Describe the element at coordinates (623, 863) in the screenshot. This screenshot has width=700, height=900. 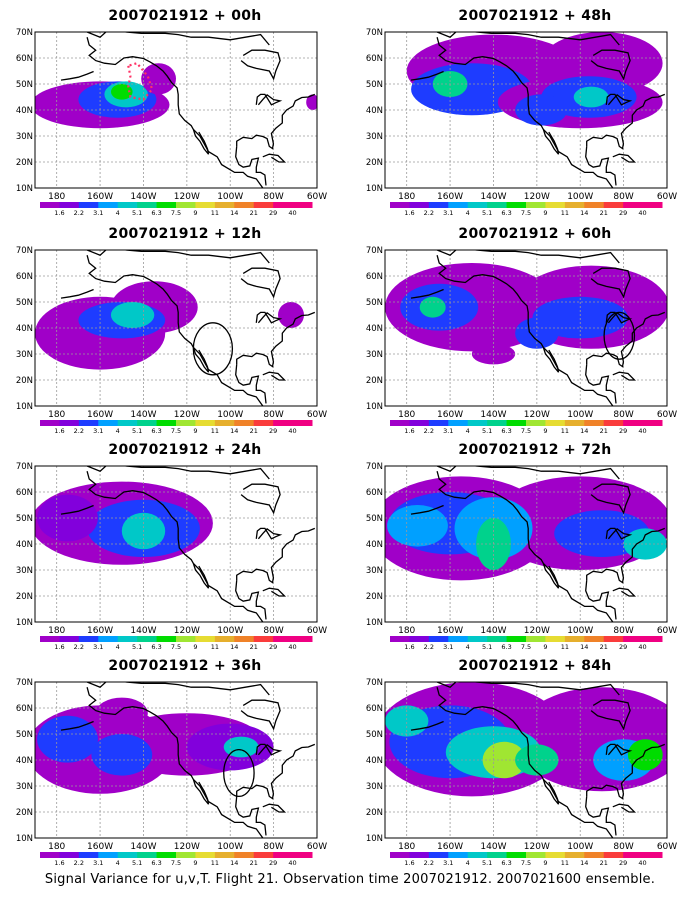
I see `colorbar-label: 29` at that location.